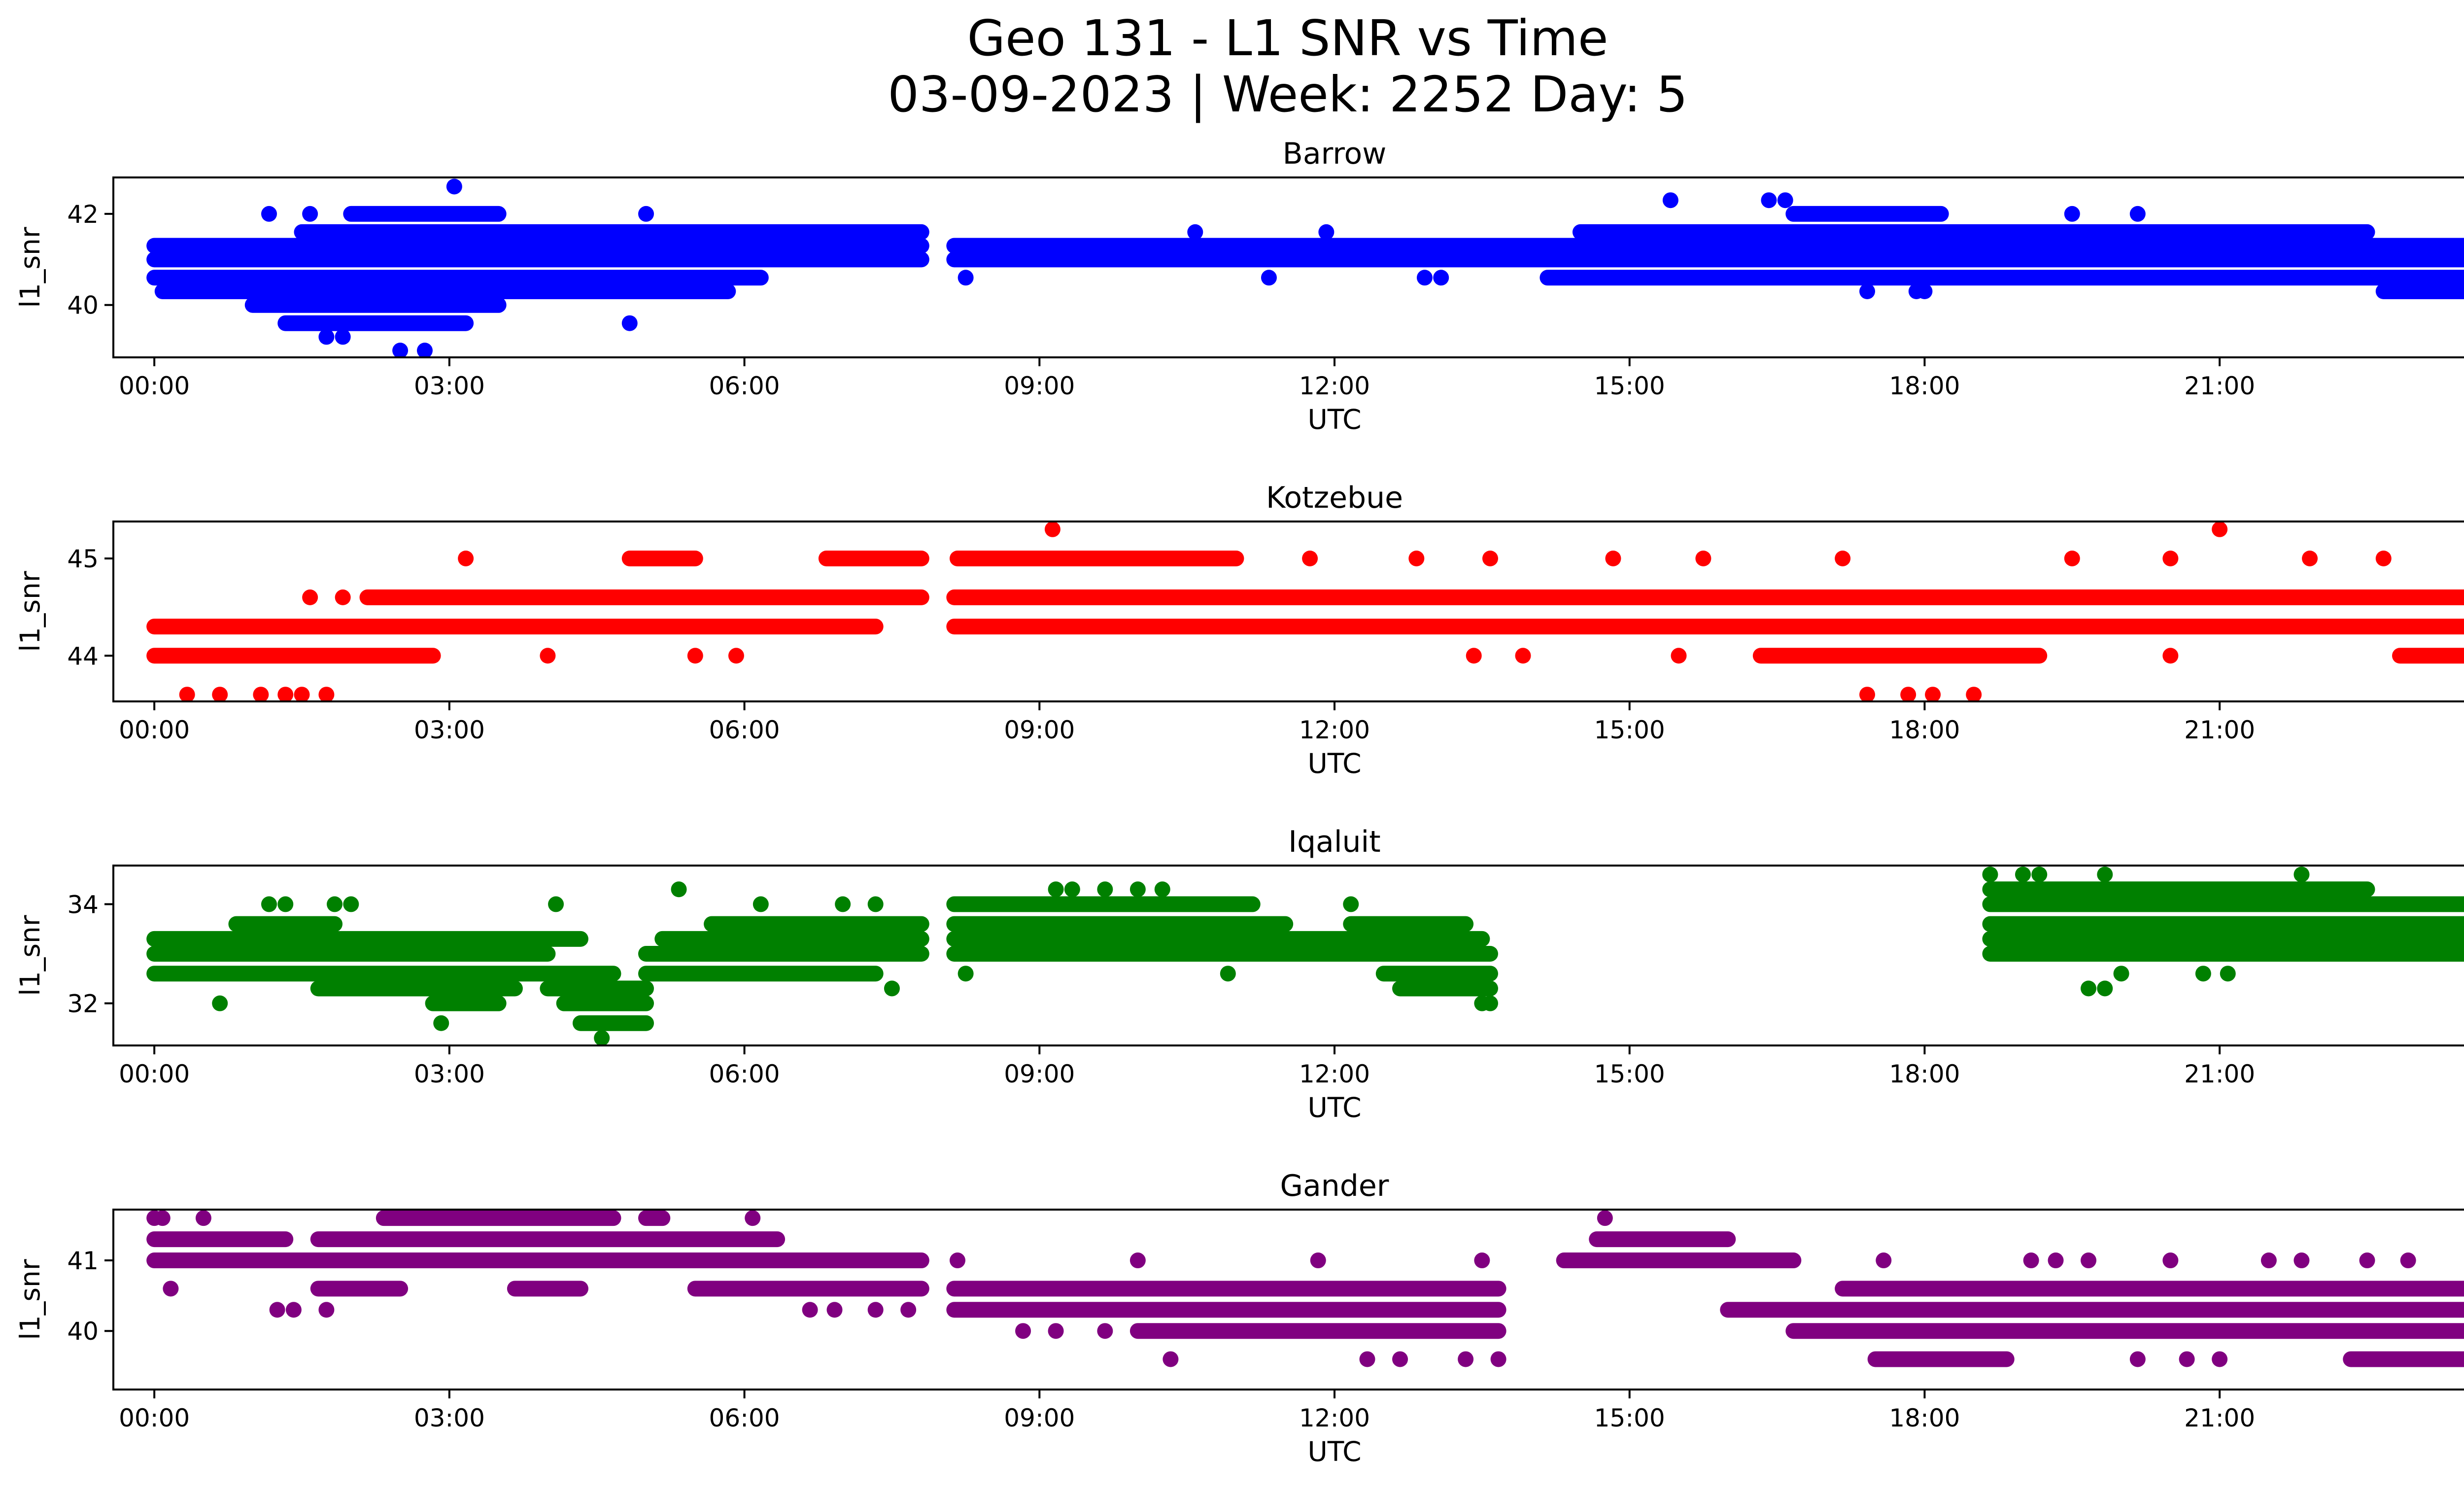 Image resolution: width=2464 pixels, height=1495 pixels. I want to click on y-tick-label: 32, so click(83, 1004).